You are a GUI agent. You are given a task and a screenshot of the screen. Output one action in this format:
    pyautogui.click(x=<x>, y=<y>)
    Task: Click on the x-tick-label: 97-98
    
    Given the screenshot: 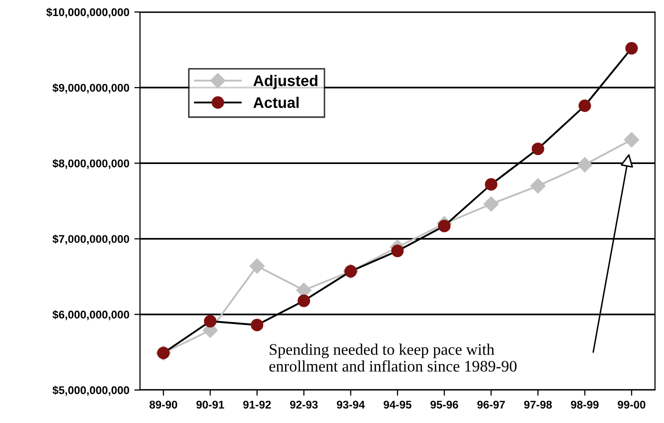 What is the action you would take?
    pyautogui.click(x=538, y=404)
    